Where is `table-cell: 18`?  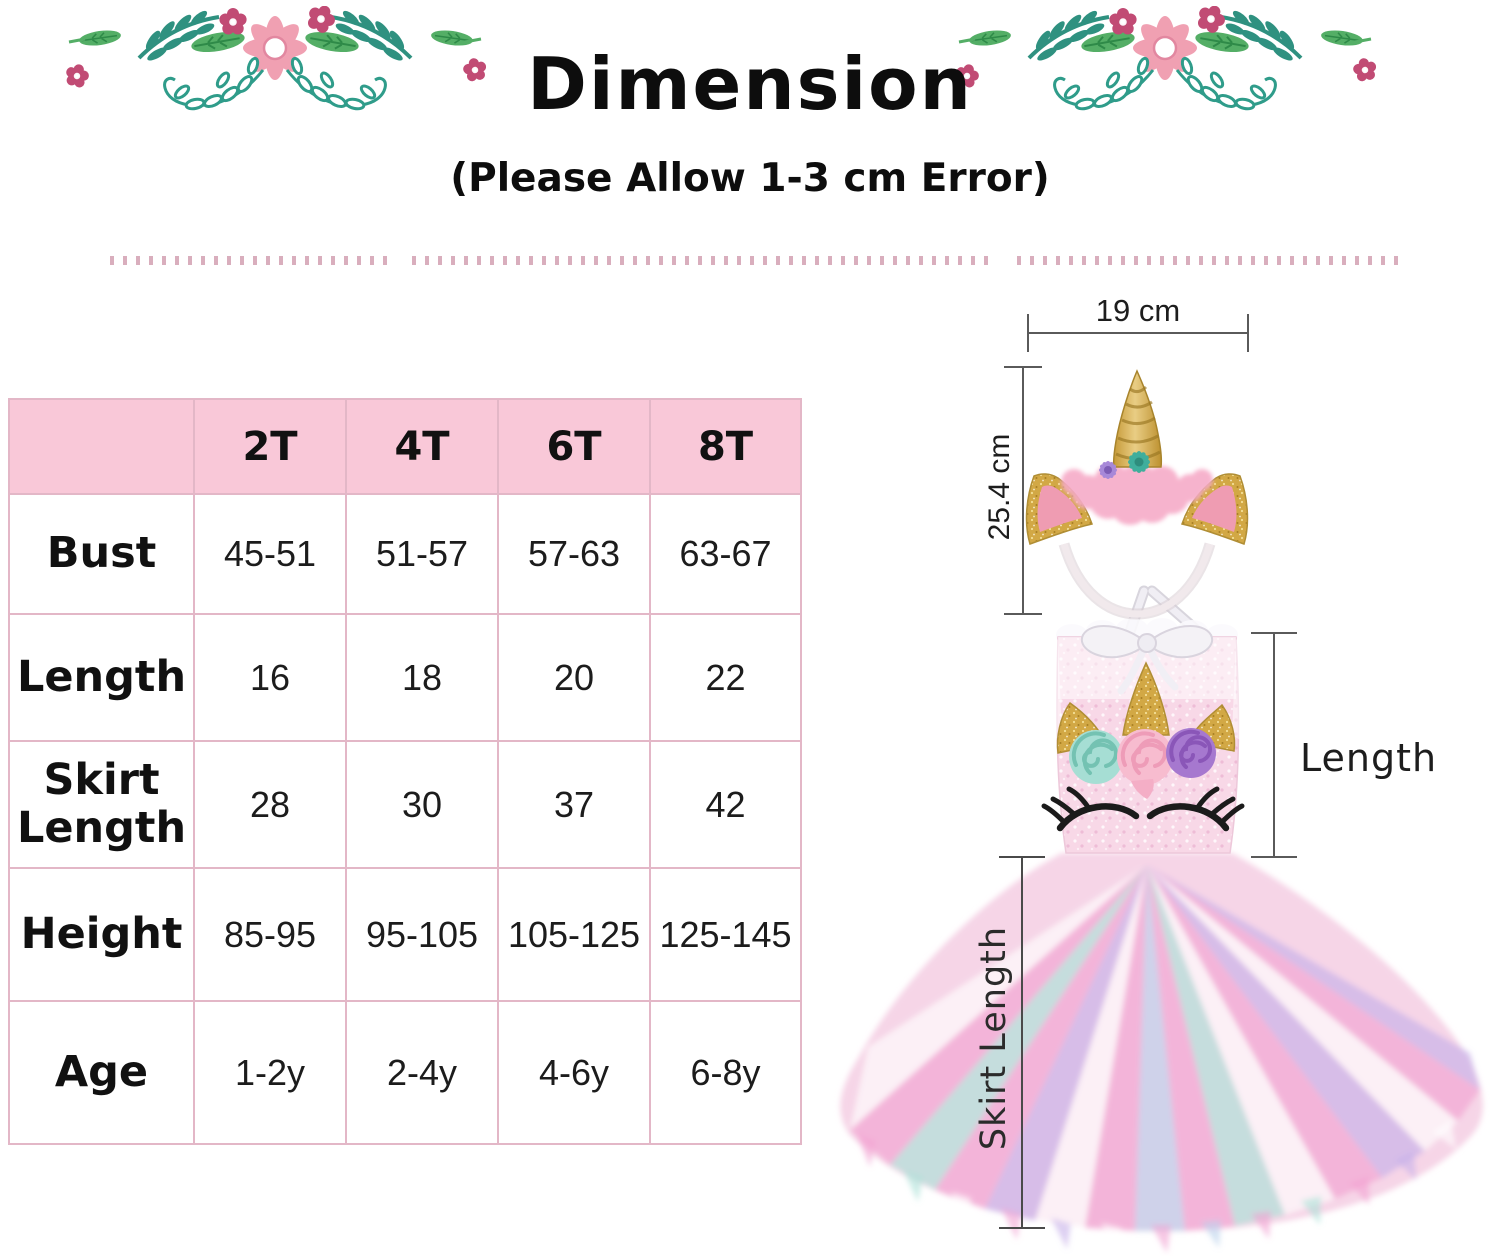
table-cell: 18 is located at coordinates (422, 677).